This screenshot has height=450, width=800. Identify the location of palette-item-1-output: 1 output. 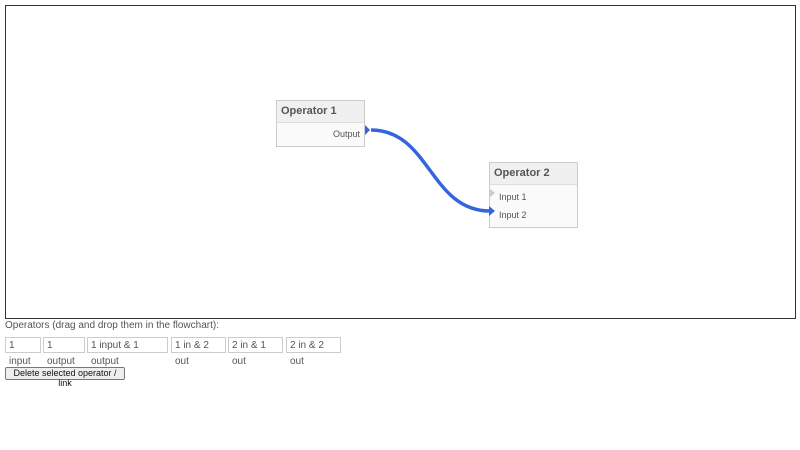
(64, 352).